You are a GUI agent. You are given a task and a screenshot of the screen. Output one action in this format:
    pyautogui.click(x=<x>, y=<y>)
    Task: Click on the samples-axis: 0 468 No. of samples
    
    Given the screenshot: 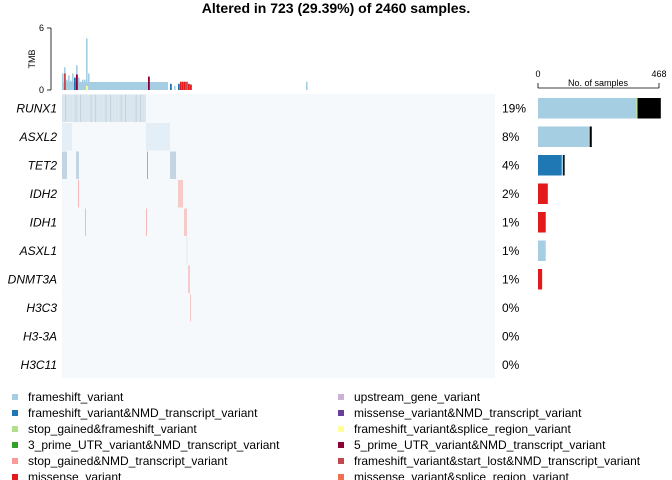 What is the action you would take?
    pyautogui.click(x=601, y=79)
    